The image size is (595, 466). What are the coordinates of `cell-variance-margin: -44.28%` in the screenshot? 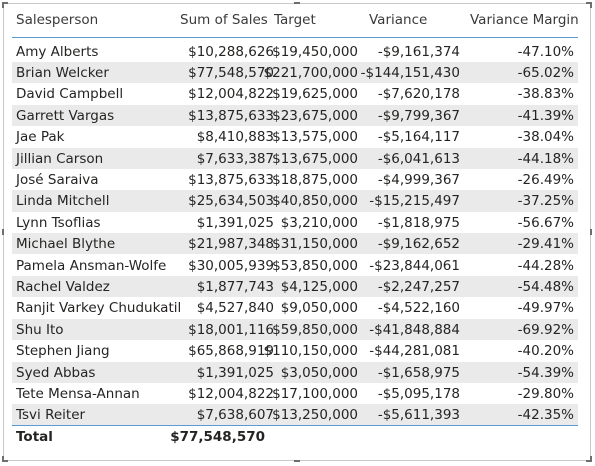 It's located at (545, 265).